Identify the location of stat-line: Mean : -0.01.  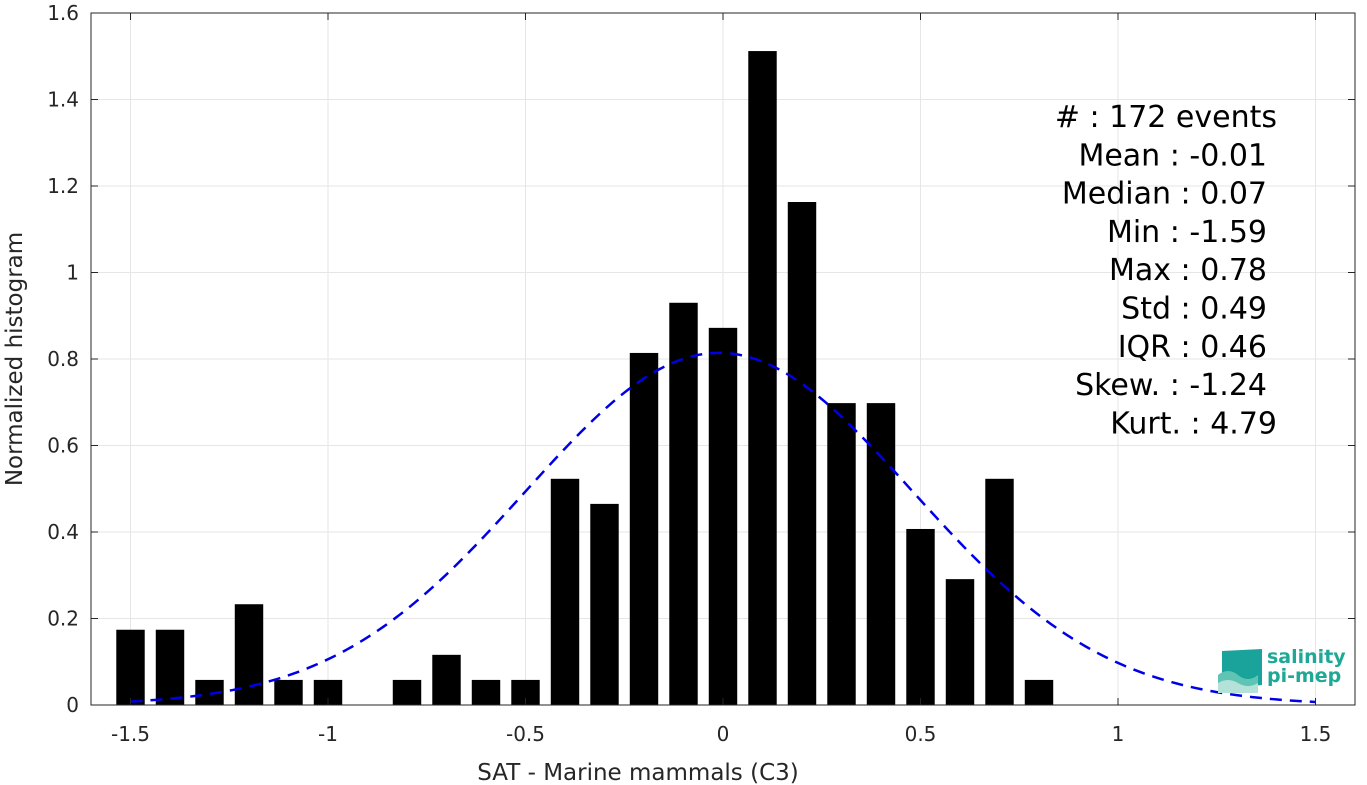
(1172, 155).